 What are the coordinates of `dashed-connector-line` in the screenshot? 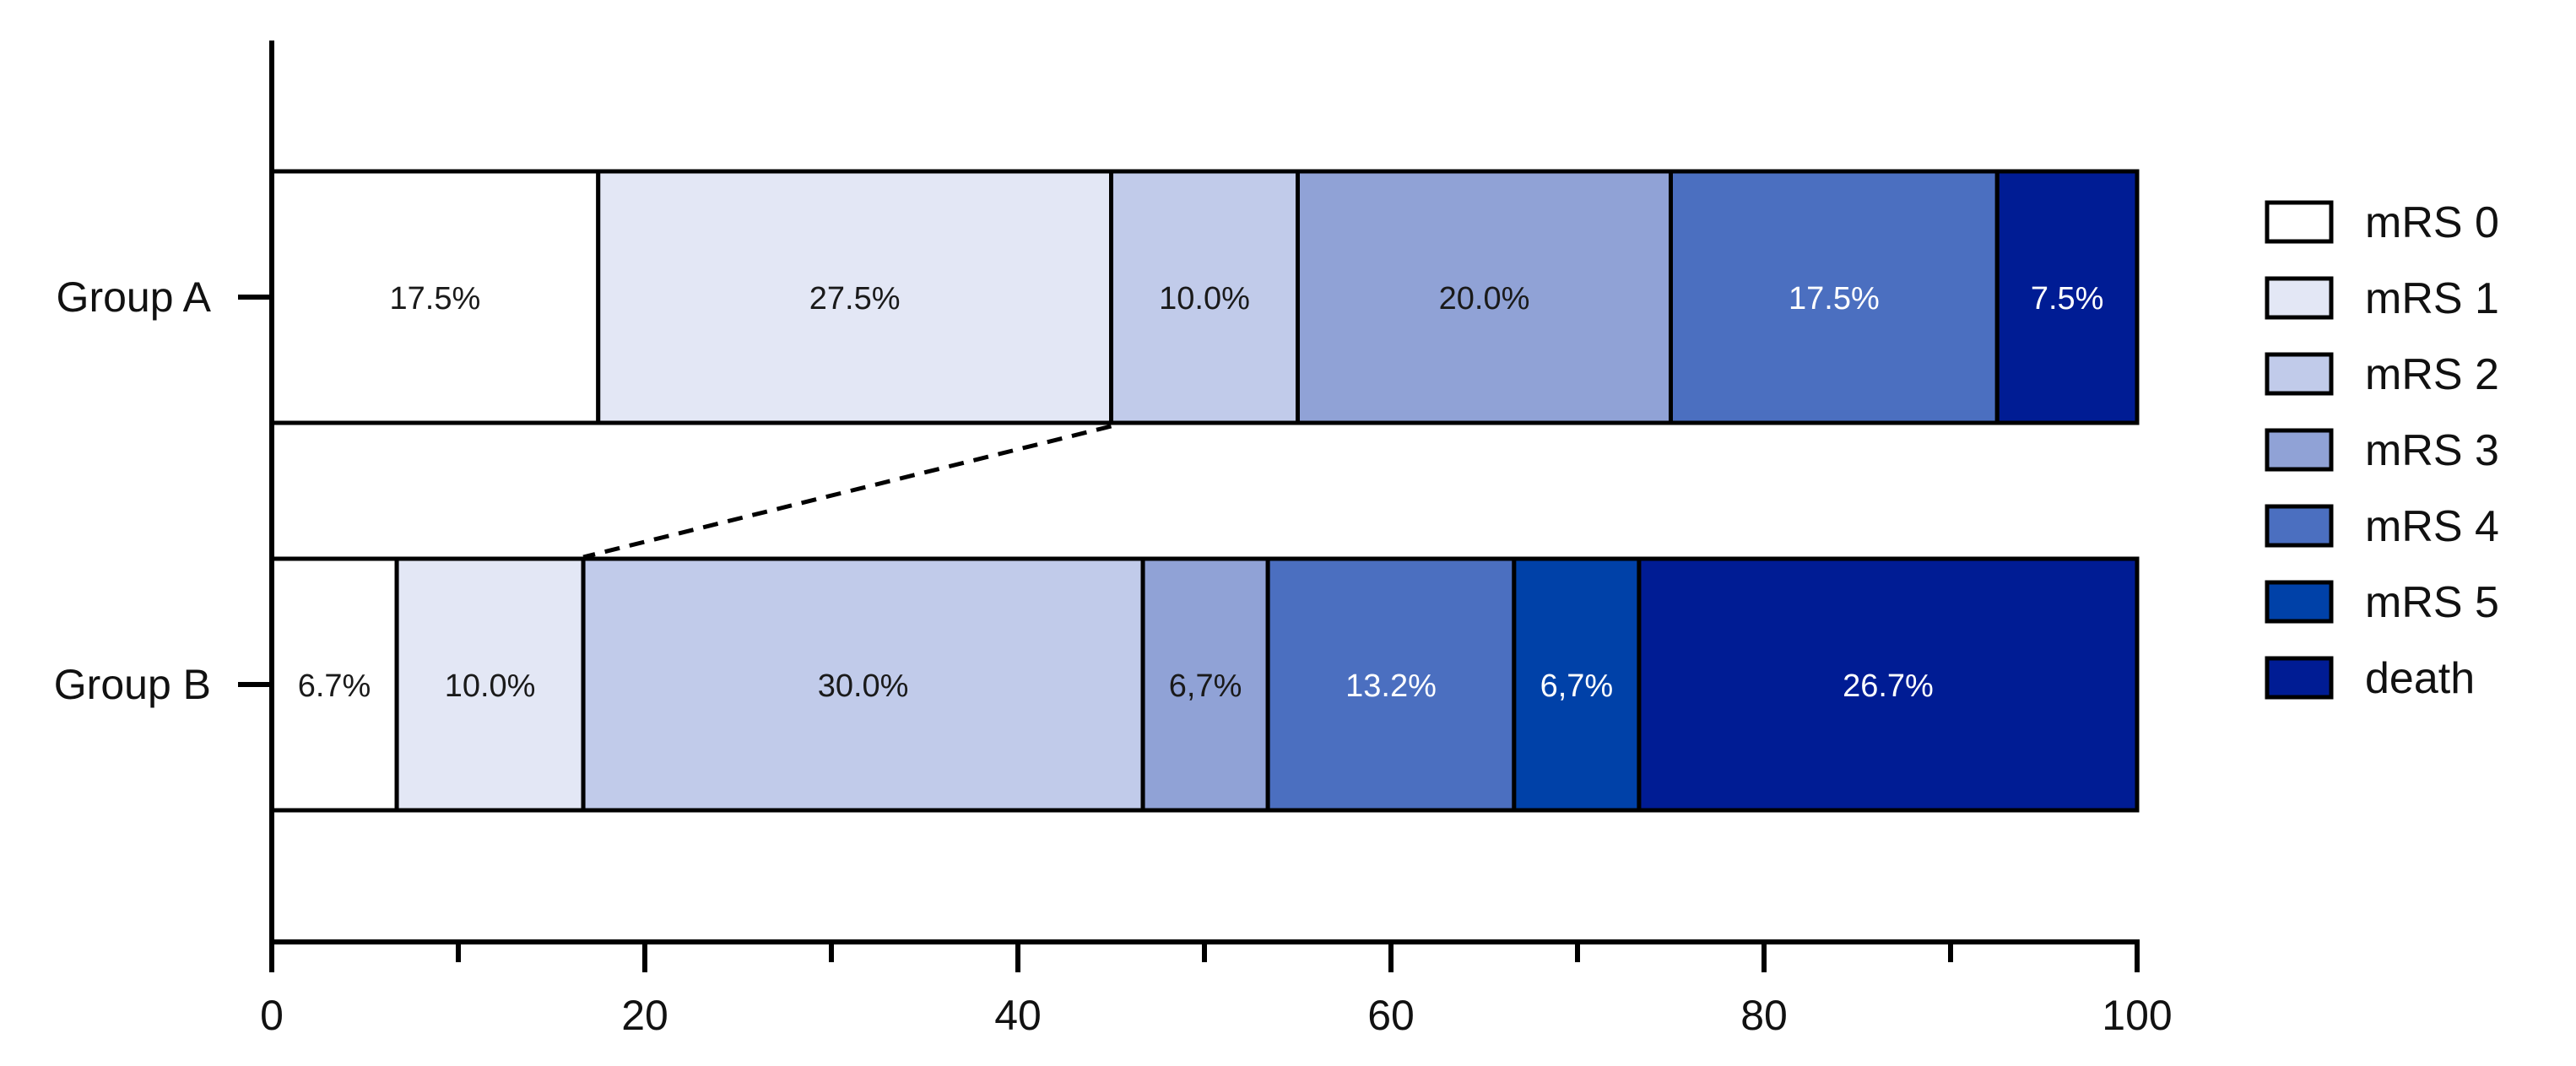 It's located at (847, 492).